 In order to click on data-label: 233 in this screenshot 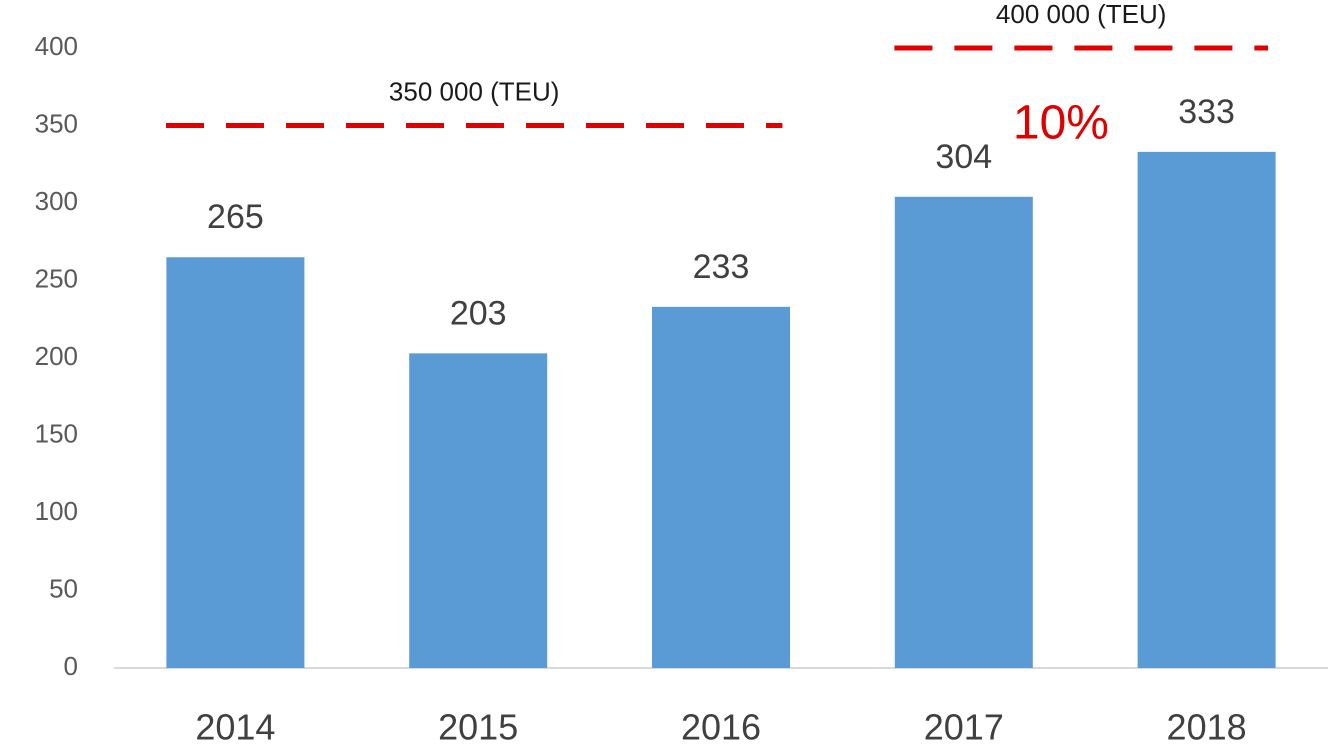, I will do `click(721, 267)`.